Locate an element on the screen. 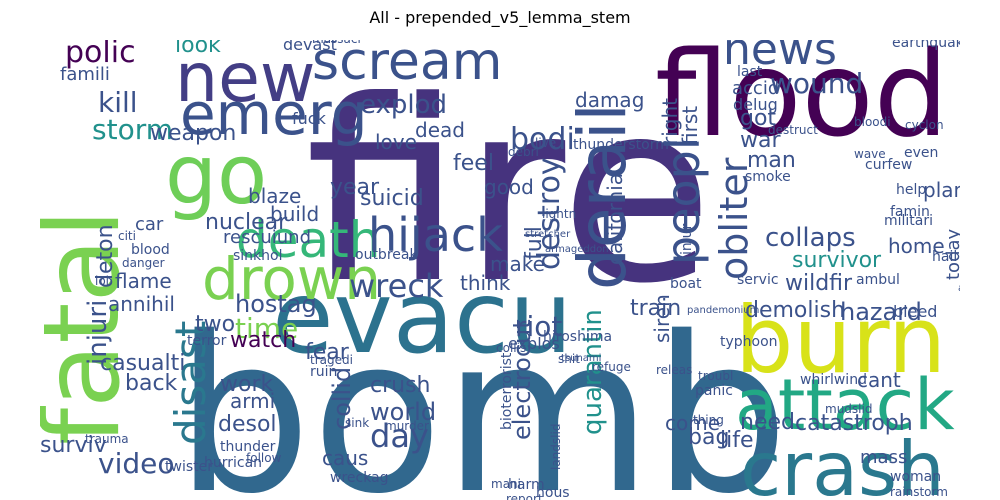 The width and height of the screenshot is (1000, 500). cloud-word: catastroph is located at coordinates (854, 423).